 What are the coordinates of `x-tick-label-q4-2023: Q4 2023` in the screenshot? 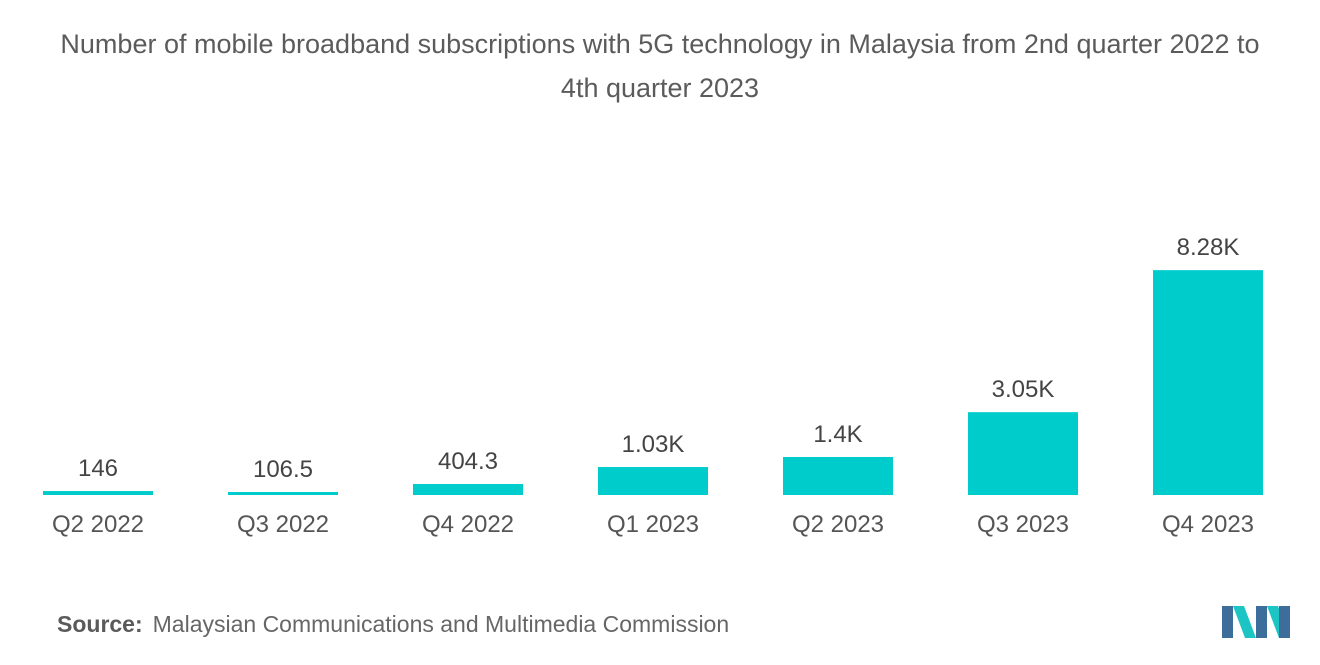 It's located at (1208, 524).